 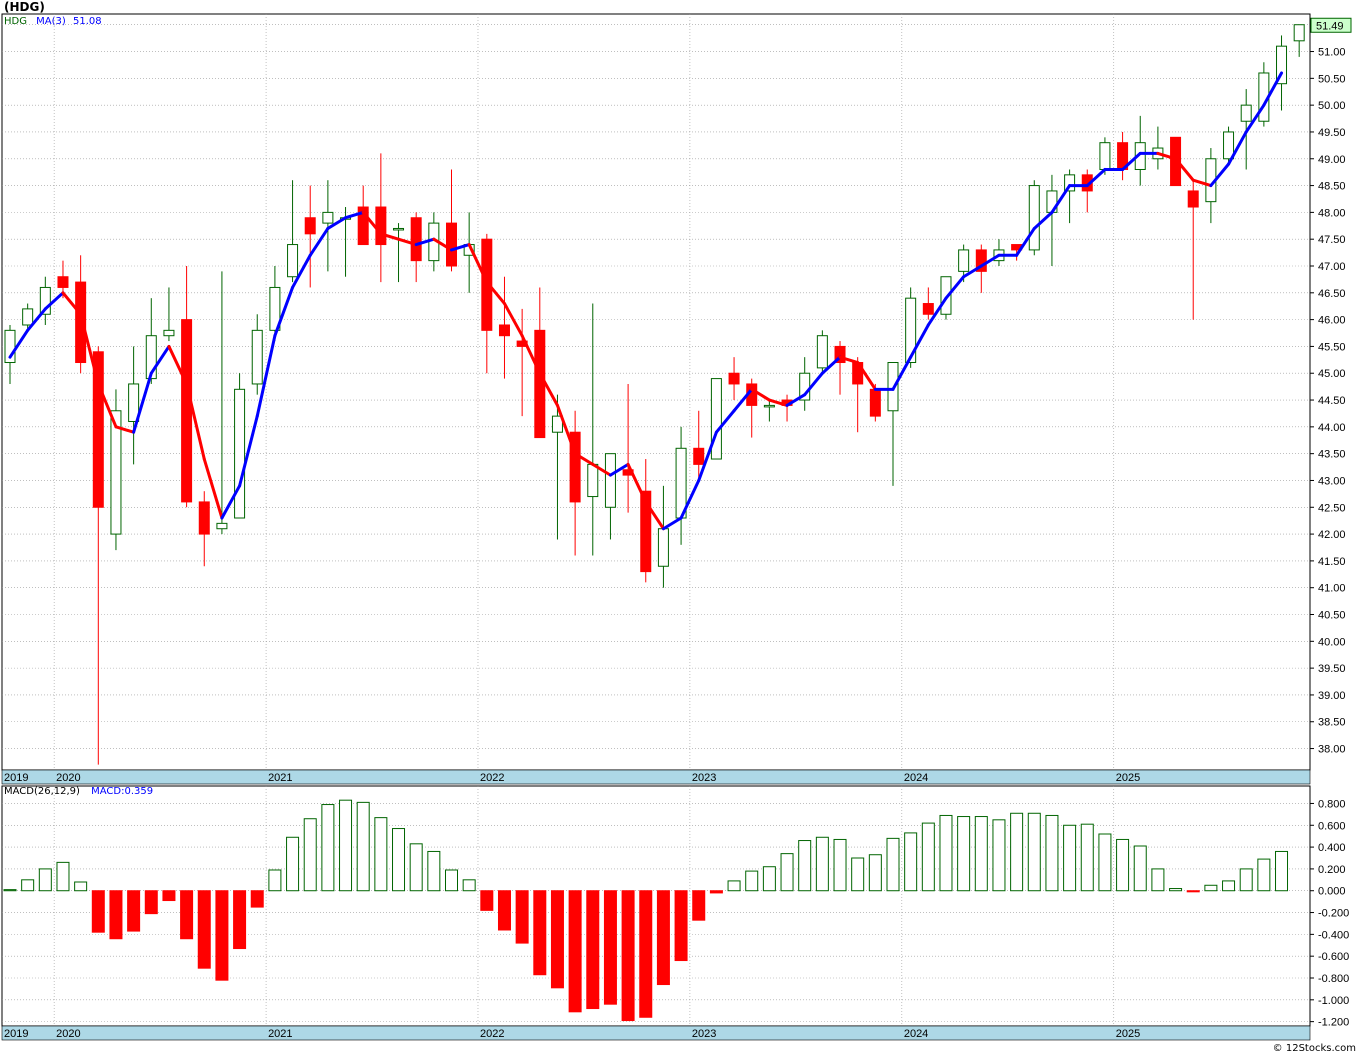 What do you see at coordinates (1332, 750) in the screenshot?
I see `price-tick-label: 38.00` at bounding box center [1332, 750].